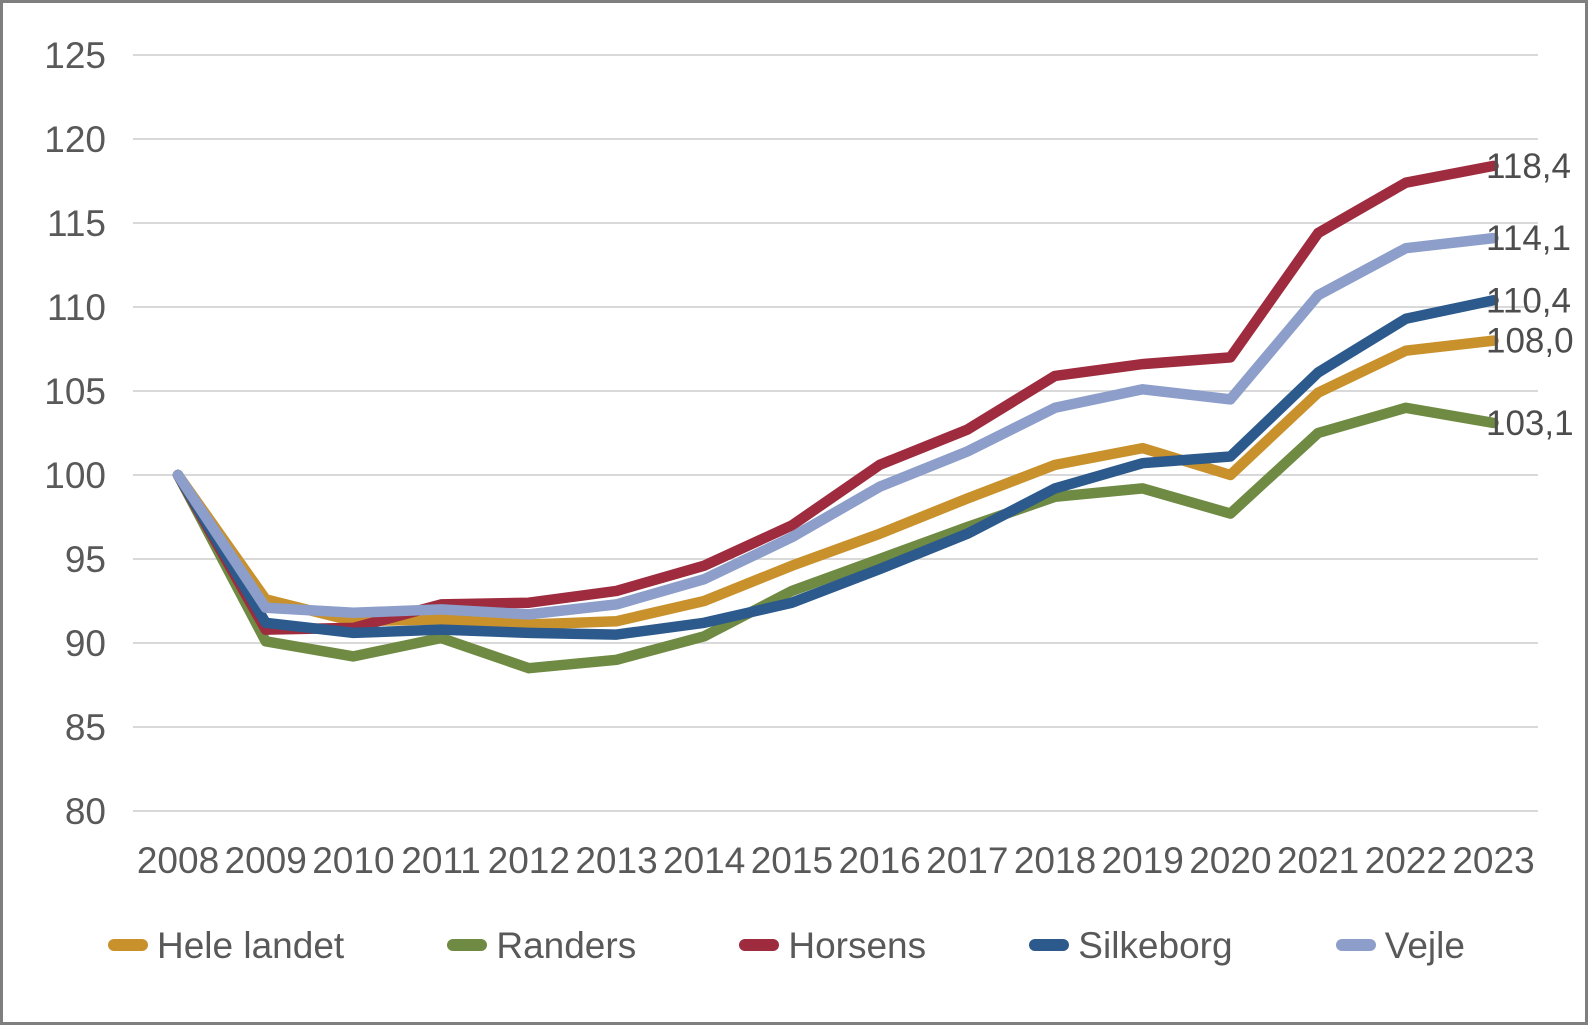 The image size is (1588, 1025). I want to click on legend-item-randers: Randers, so click(541, 945).